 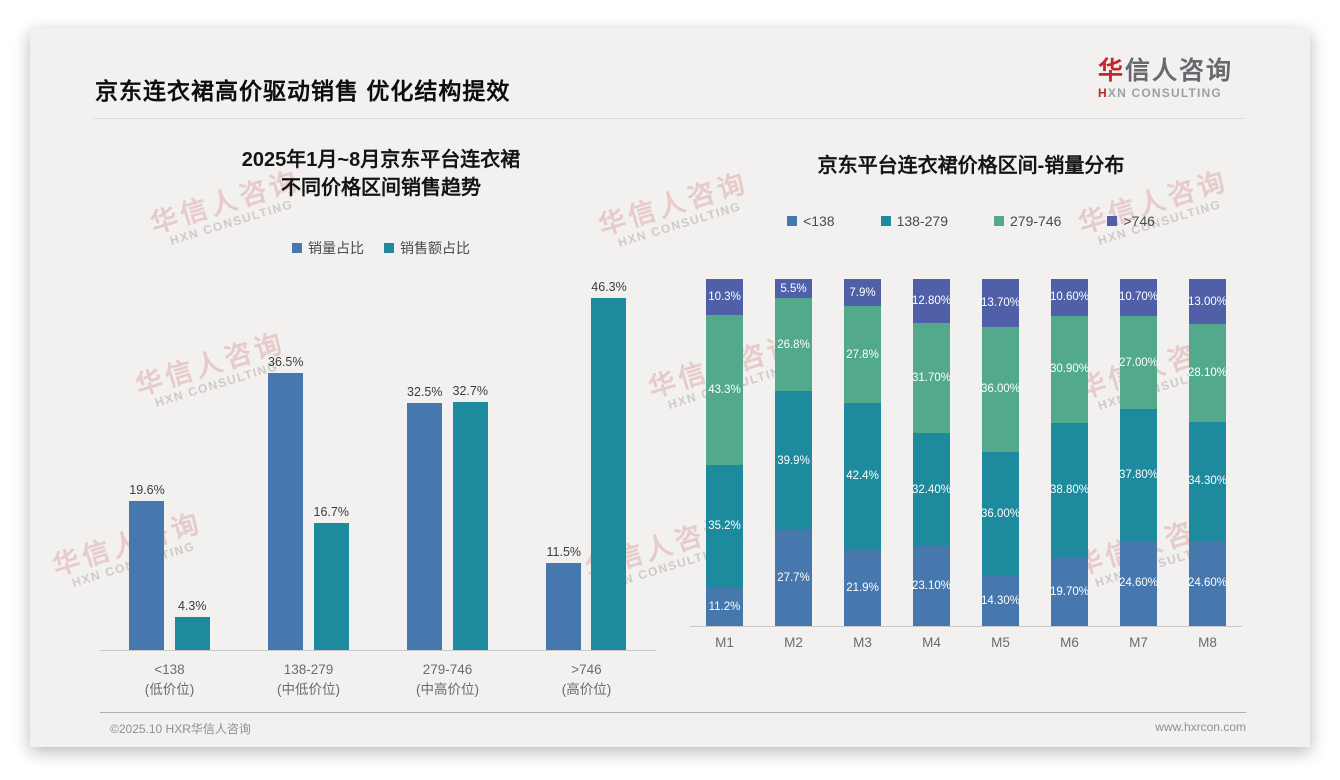 I want to click on stacked-bar-slot: 13.70% 36.00% 36.00% 14.30%, so click(x=1000, y=452).